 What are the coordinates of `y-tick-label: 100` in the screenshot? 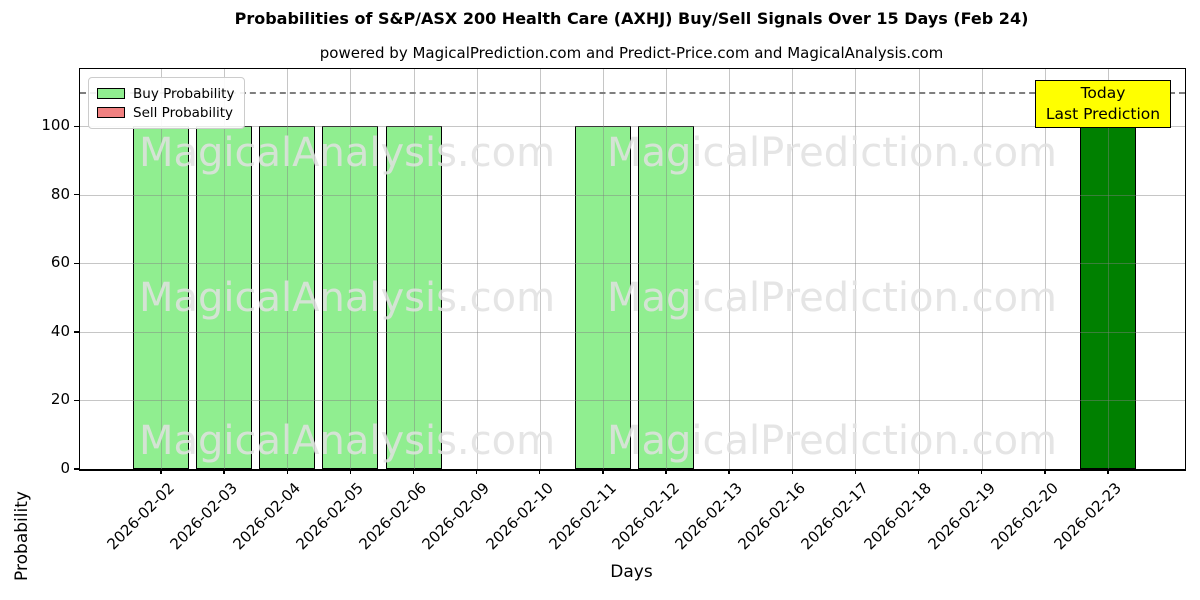 It's located at (55, 125).